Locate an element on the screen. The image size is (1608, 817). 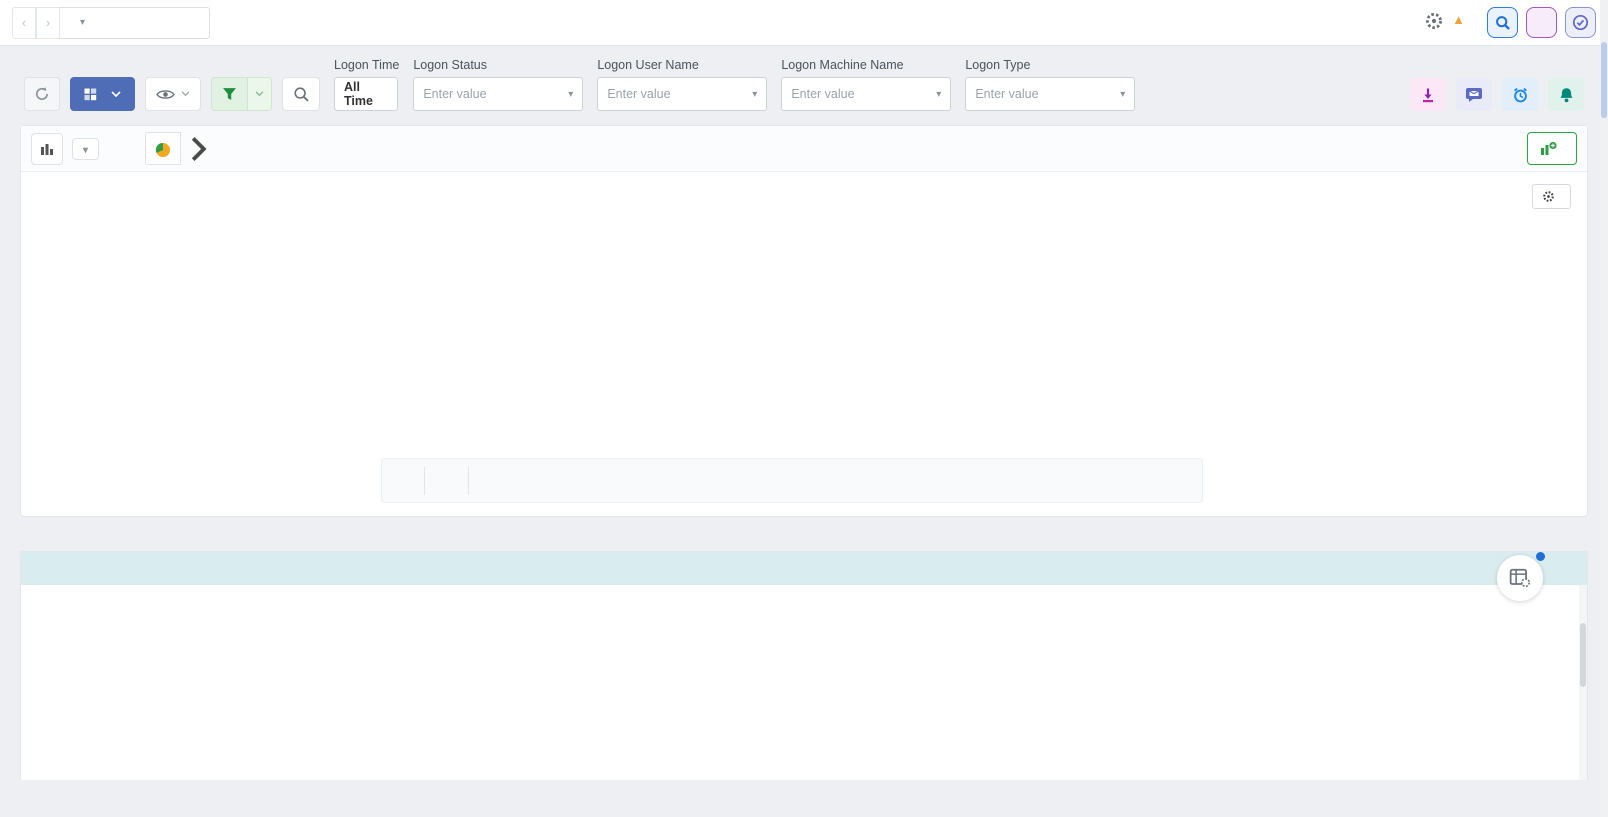
refresh-button is located at coordinates (42, 94).